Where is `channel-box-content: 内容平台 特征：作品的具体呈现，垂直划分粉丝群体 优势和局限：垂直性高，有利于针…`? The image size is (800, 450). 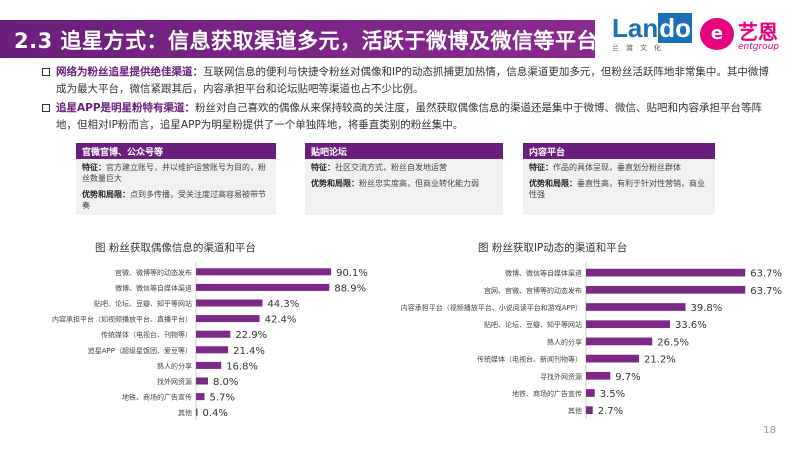 channel-box-content: 内容平台 特征：作品的具体呈现，垂直划分粉丝群体 优势和局限：垂直性高，有利于针… is located at coordinates (619, 179).